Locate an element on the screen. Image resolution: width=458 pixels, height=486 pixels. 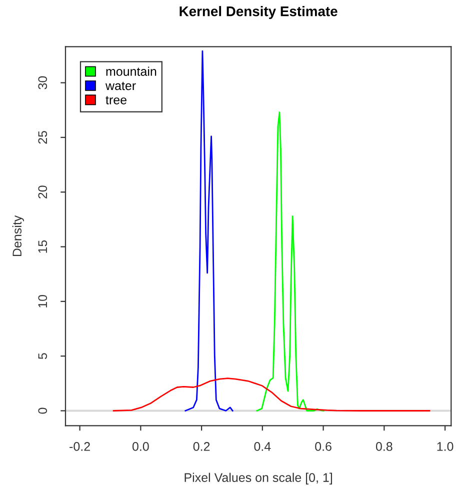
y-tick-label: 10 is located at coordinates (43, 301).